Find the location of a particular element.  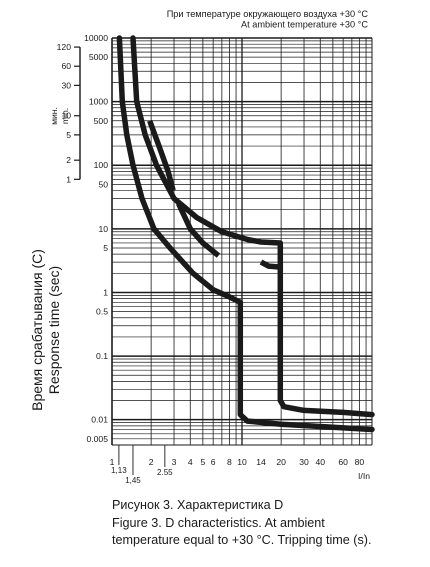

minutes-tick-label: 60 is located at coordinates (66, 66).